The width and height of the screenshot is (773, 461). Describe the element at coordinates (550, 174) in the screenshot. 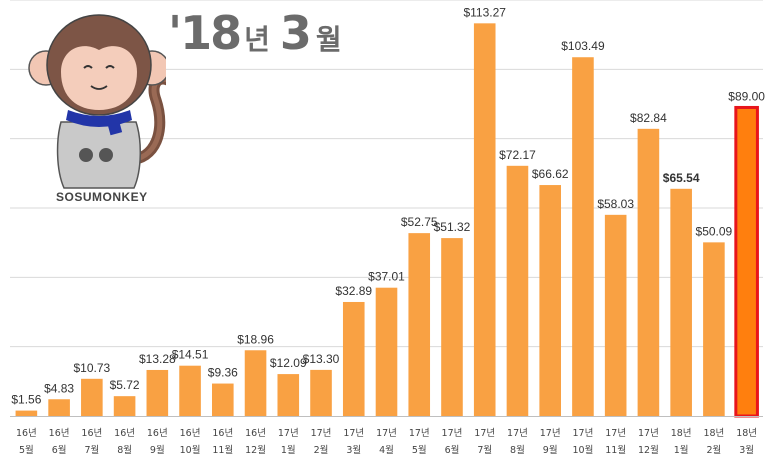

I see `bar-value-label: $66.62` at that location.